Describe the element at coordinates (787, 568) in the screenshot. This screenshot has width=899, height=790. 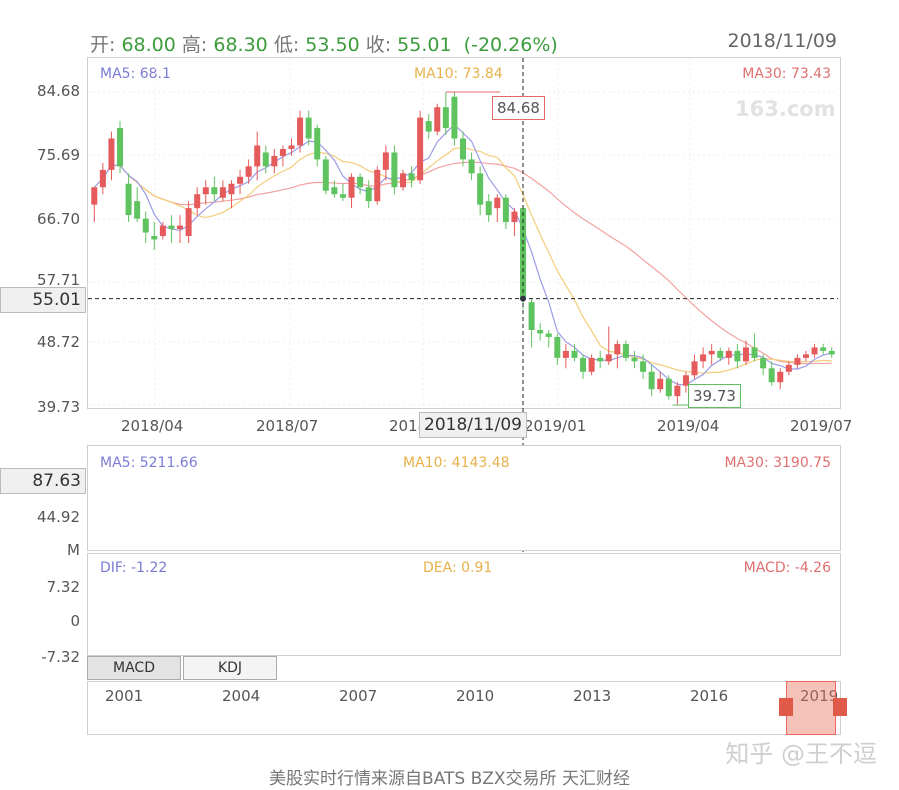
I see `macd-value: MACD: -4.26` at that location.